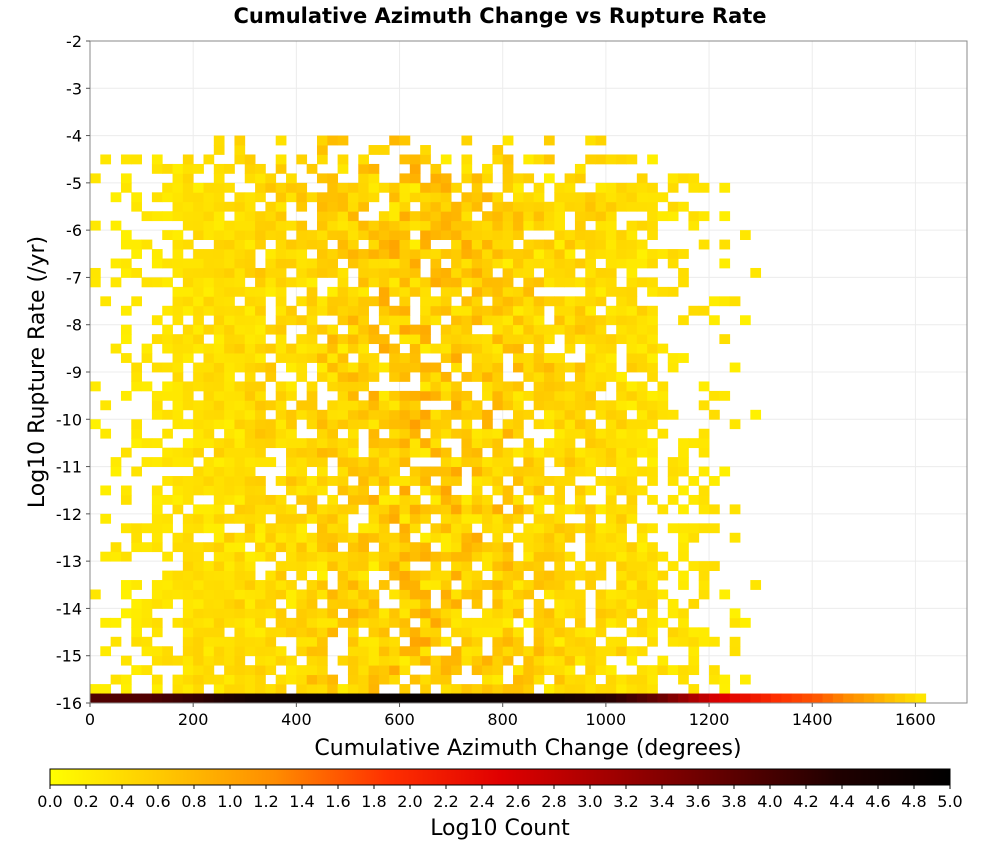 Image resolution: width=1000 pixels, height=854 pixels. Describe the element at coordinates (445, 801) in the screenshot. I see `colorbar-tick-label: 2.2` at that location.